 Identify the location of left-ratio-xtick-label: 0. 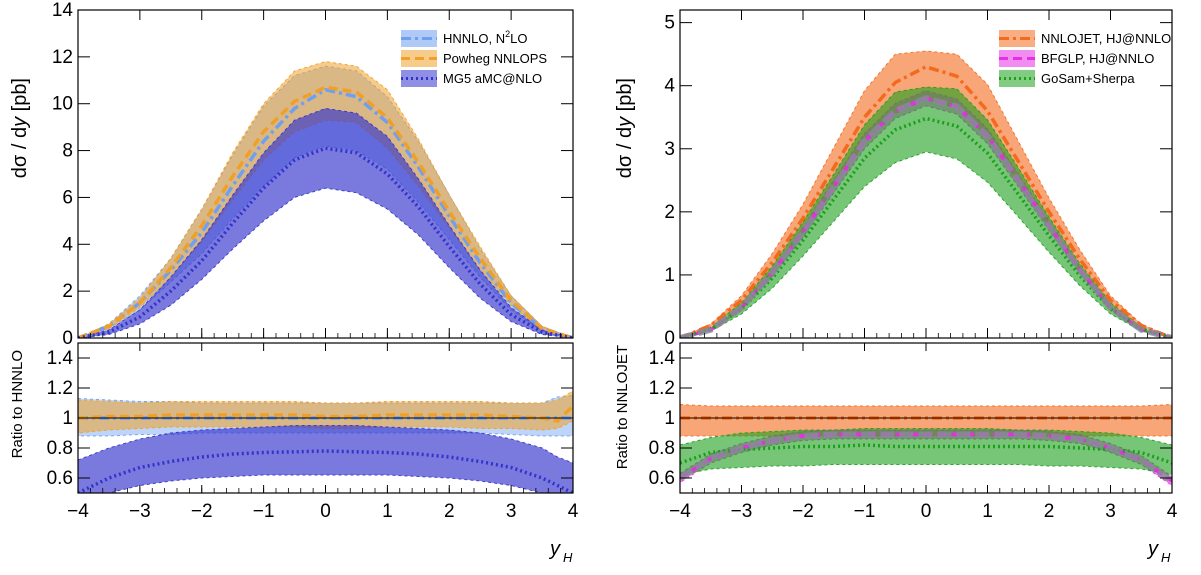
(325, 511).